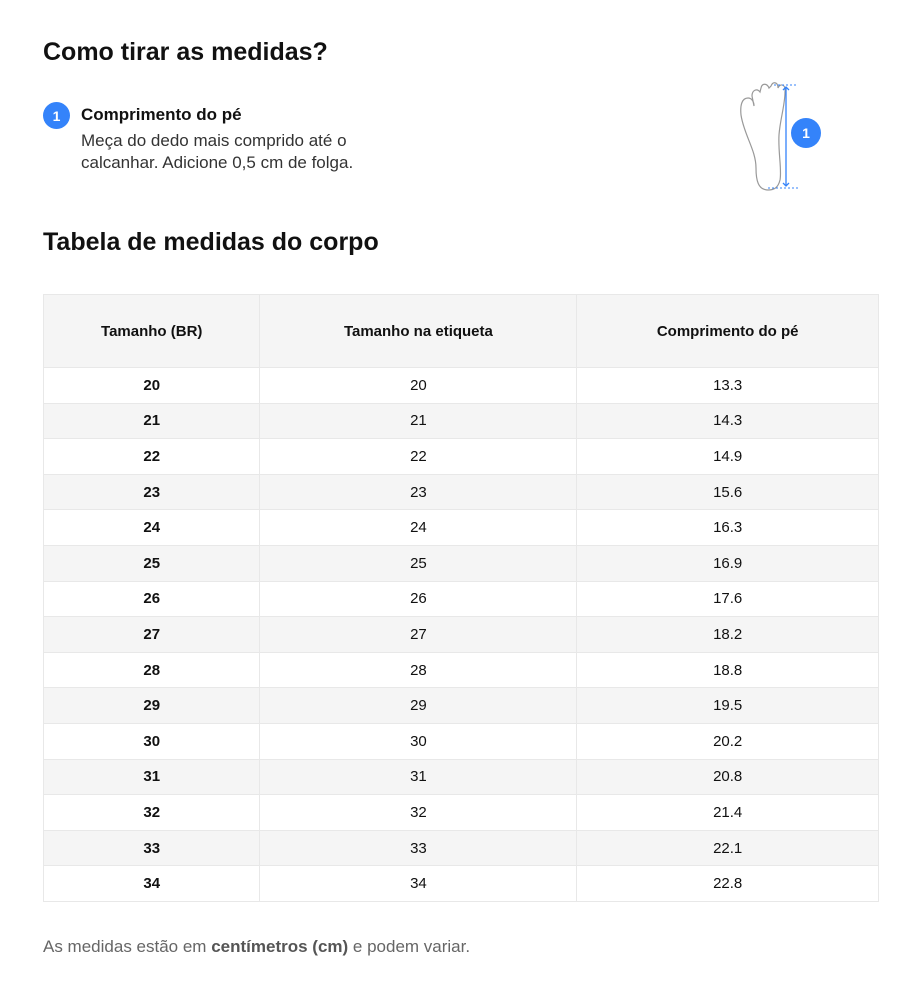 This screenshot has width=922, height=1000. I want to click on cell-foot-length: 22.1, so click(727, 848).